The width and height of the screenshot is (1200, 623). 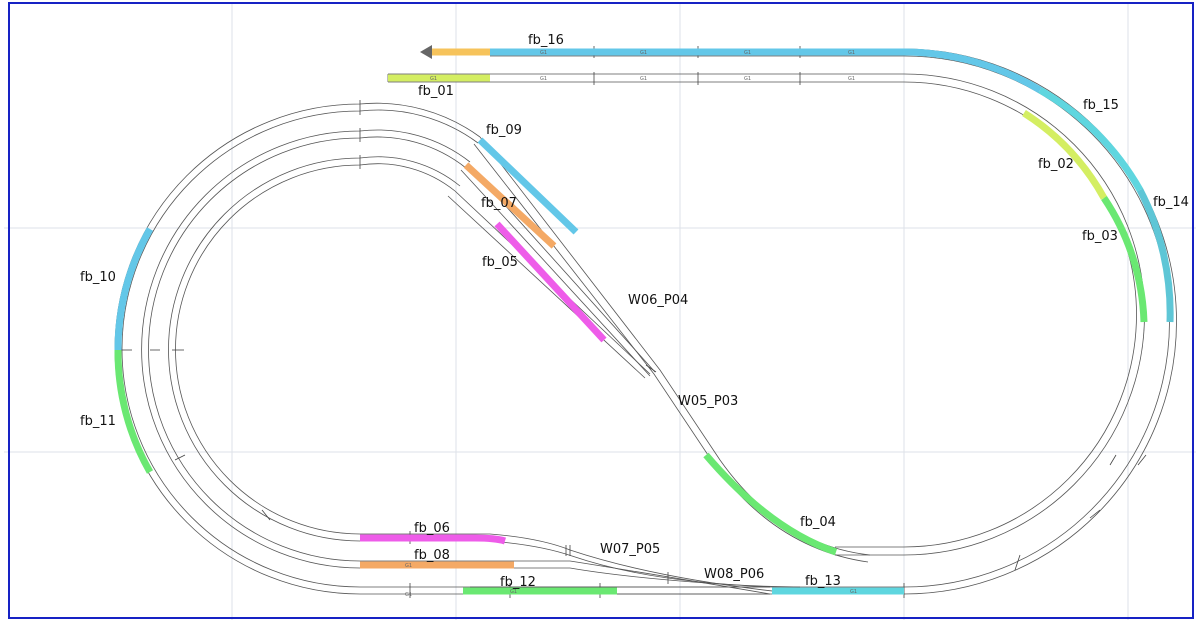 I want to click on label-fb_15: fb_15, so click(x=1101, y=105).